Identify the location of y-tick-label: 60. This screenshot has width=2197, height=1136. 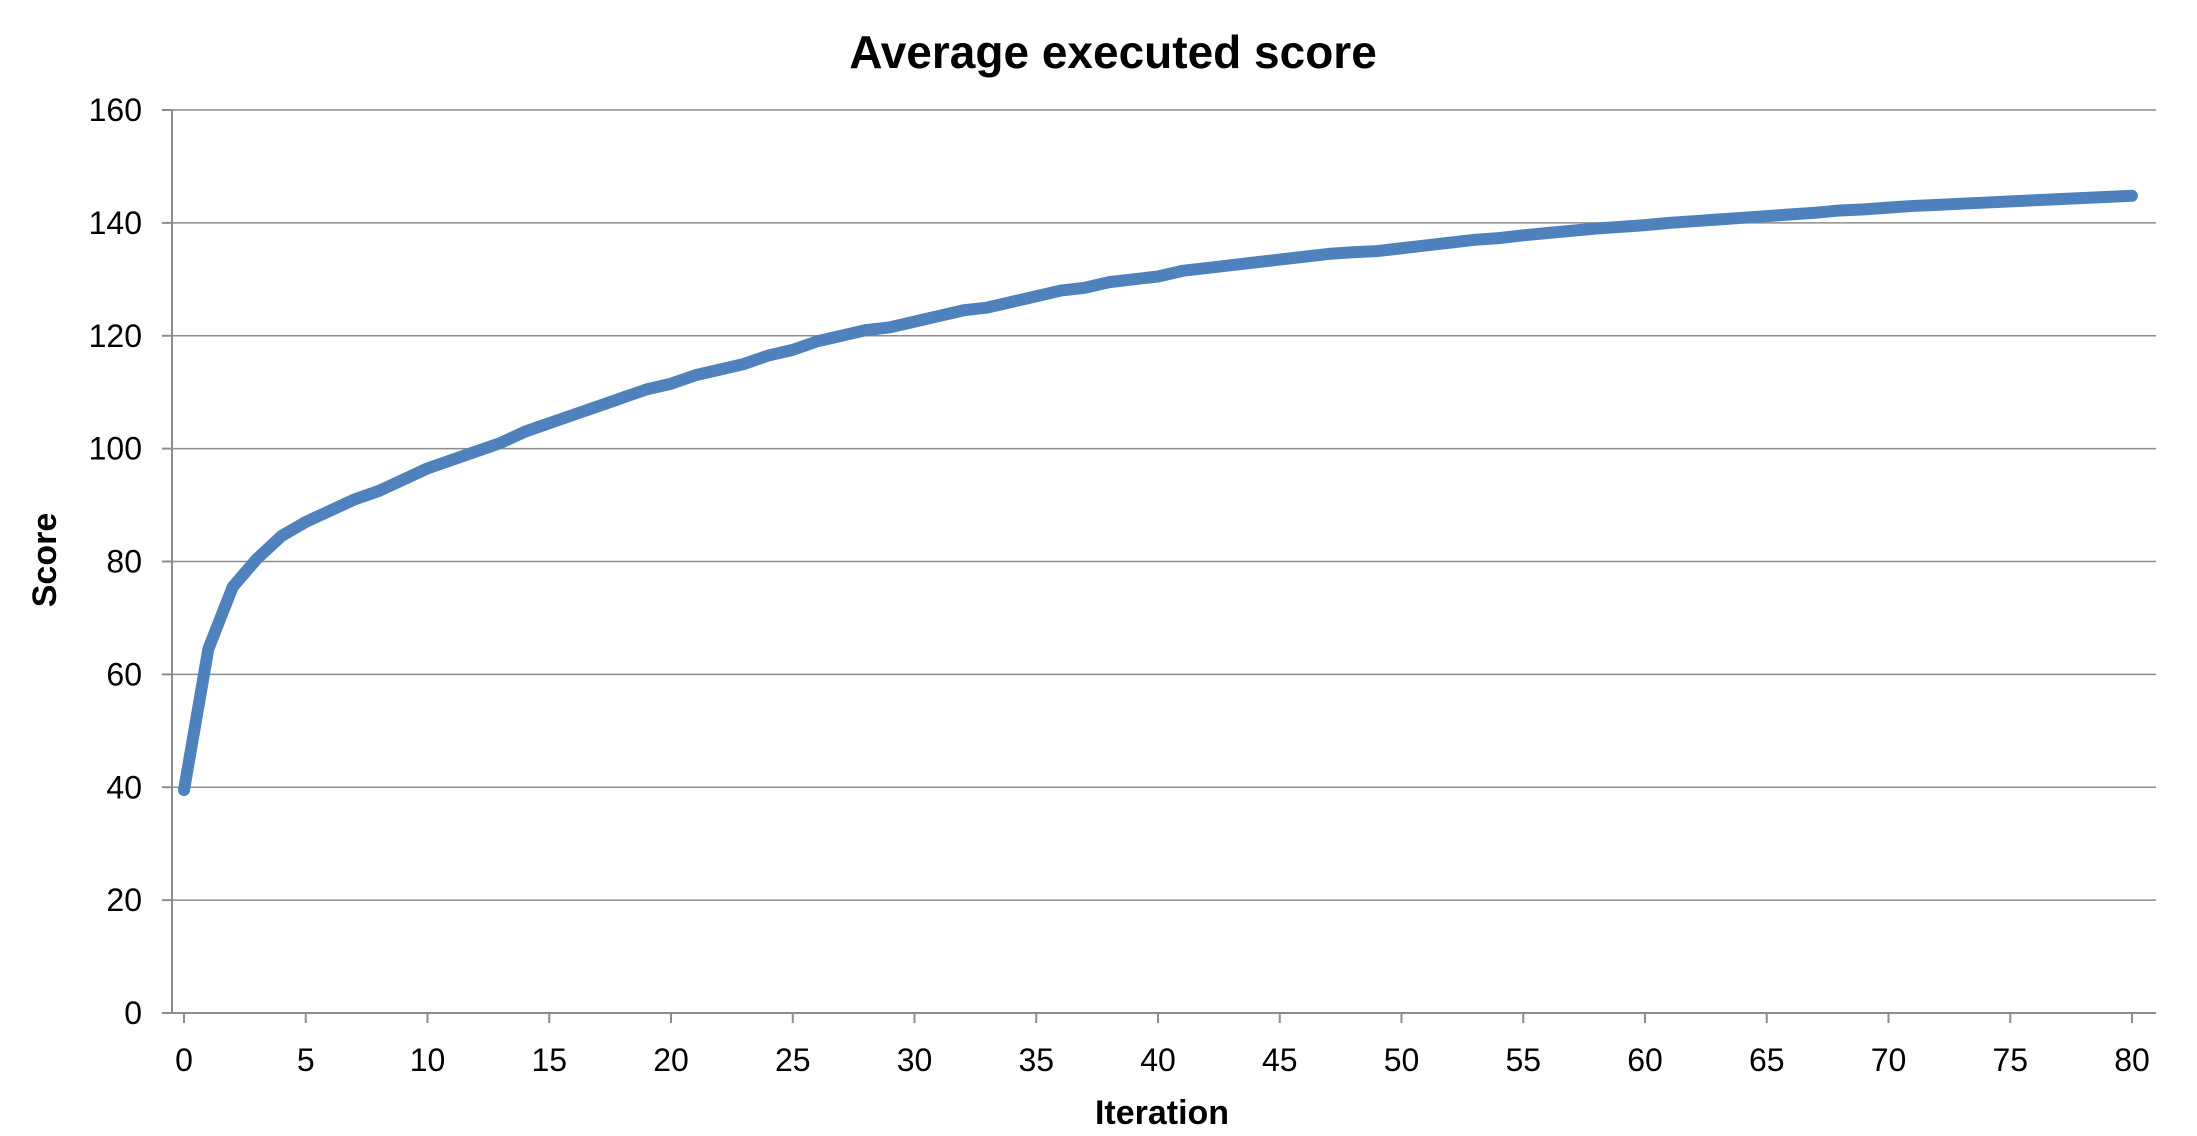
(124, 674).